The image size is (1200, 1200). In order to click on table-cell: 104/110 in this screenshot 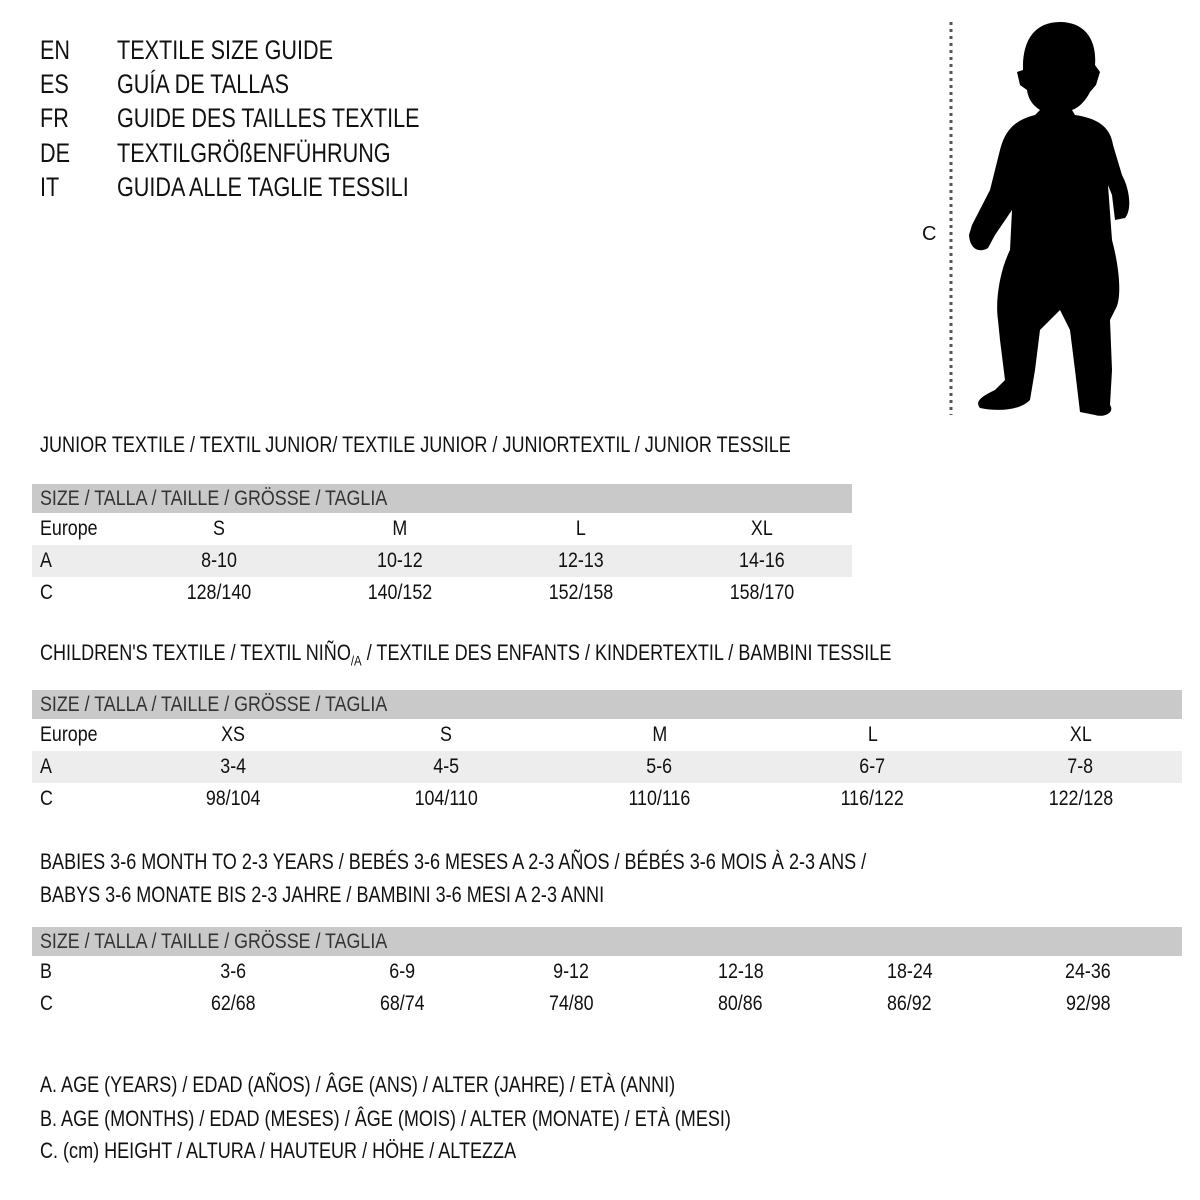, I will do `click(446, 798)`.